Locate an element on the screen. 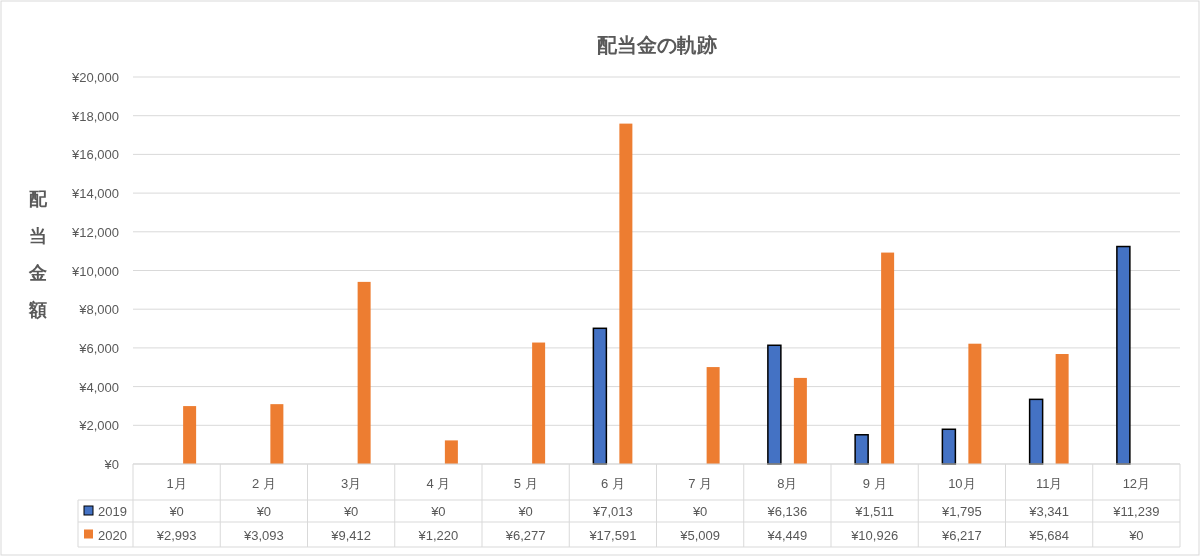  y-tick-label: ¥20,000 is located at coordinates (95, 77).